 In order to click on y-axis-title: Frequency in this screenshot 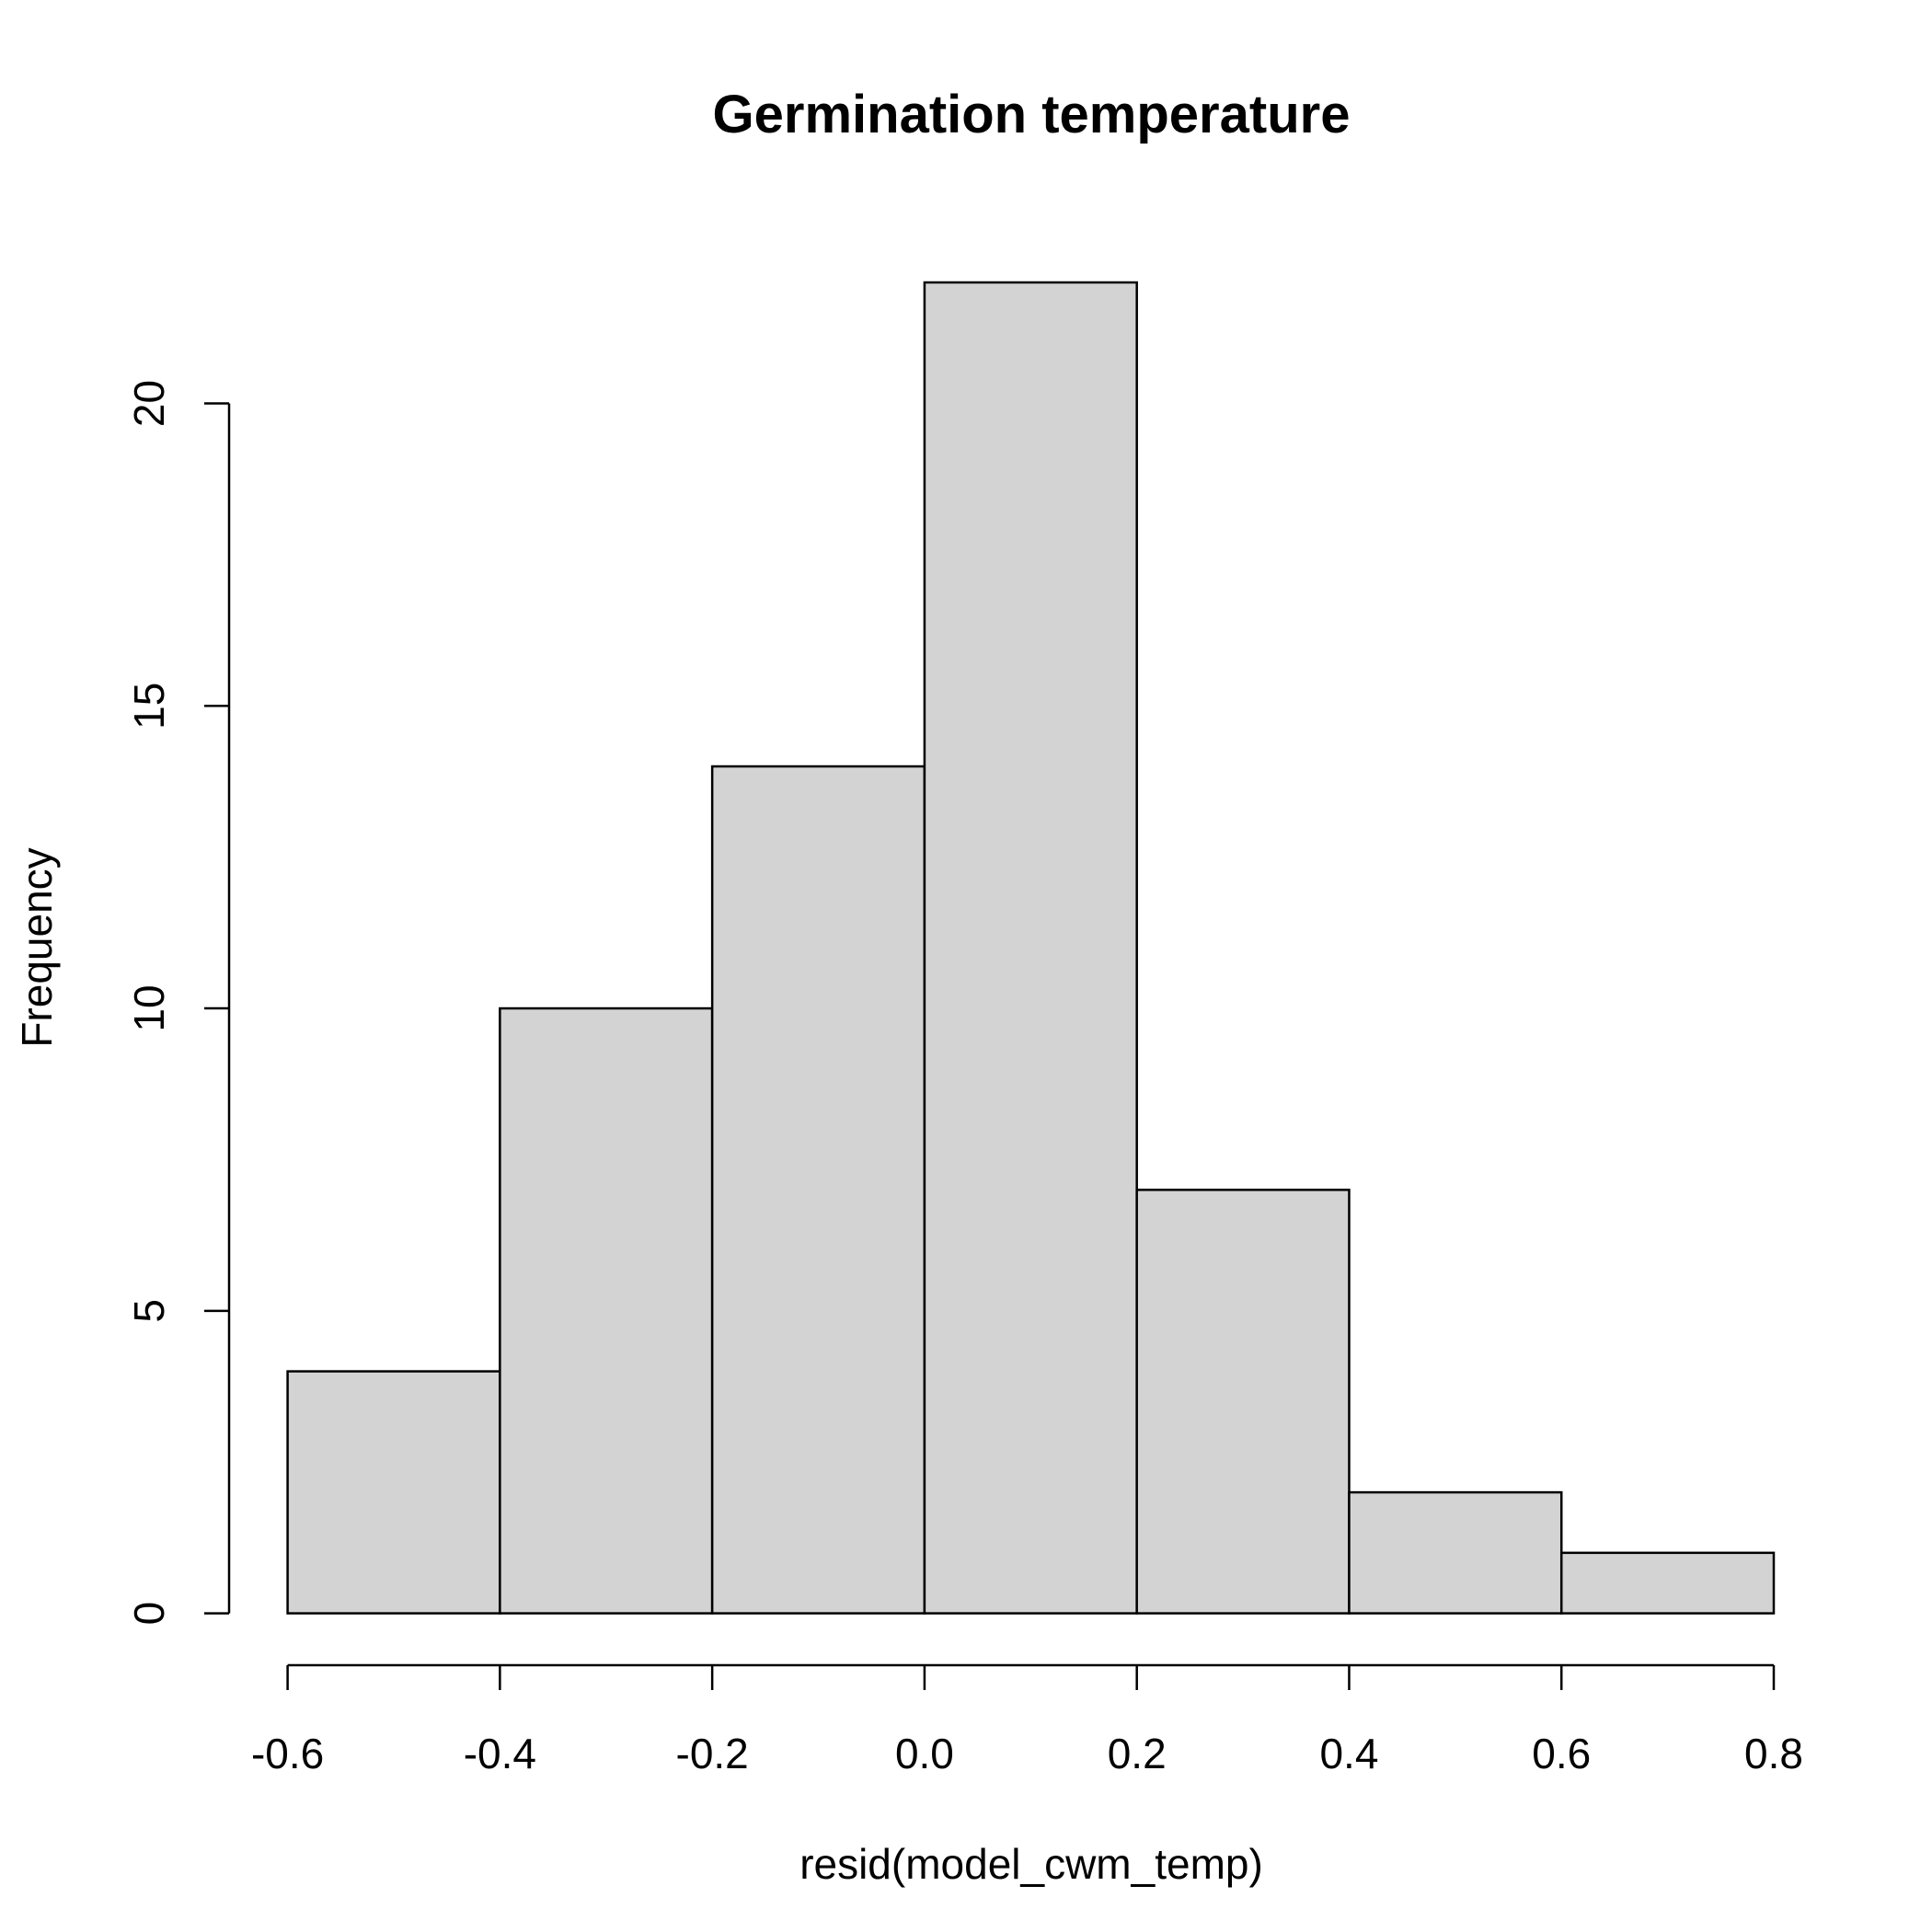, I will do `click(37, 947)`.